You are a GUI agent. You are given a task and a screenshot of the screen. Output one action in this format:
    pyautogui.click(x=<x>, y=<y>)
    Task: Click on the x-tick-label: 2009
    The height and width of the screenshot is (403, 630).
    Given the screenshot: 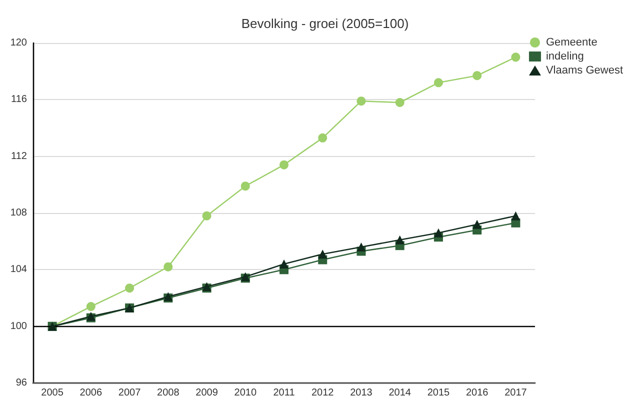 What is the action you would take?
    pyautogui.click(x=207, y=393)
    